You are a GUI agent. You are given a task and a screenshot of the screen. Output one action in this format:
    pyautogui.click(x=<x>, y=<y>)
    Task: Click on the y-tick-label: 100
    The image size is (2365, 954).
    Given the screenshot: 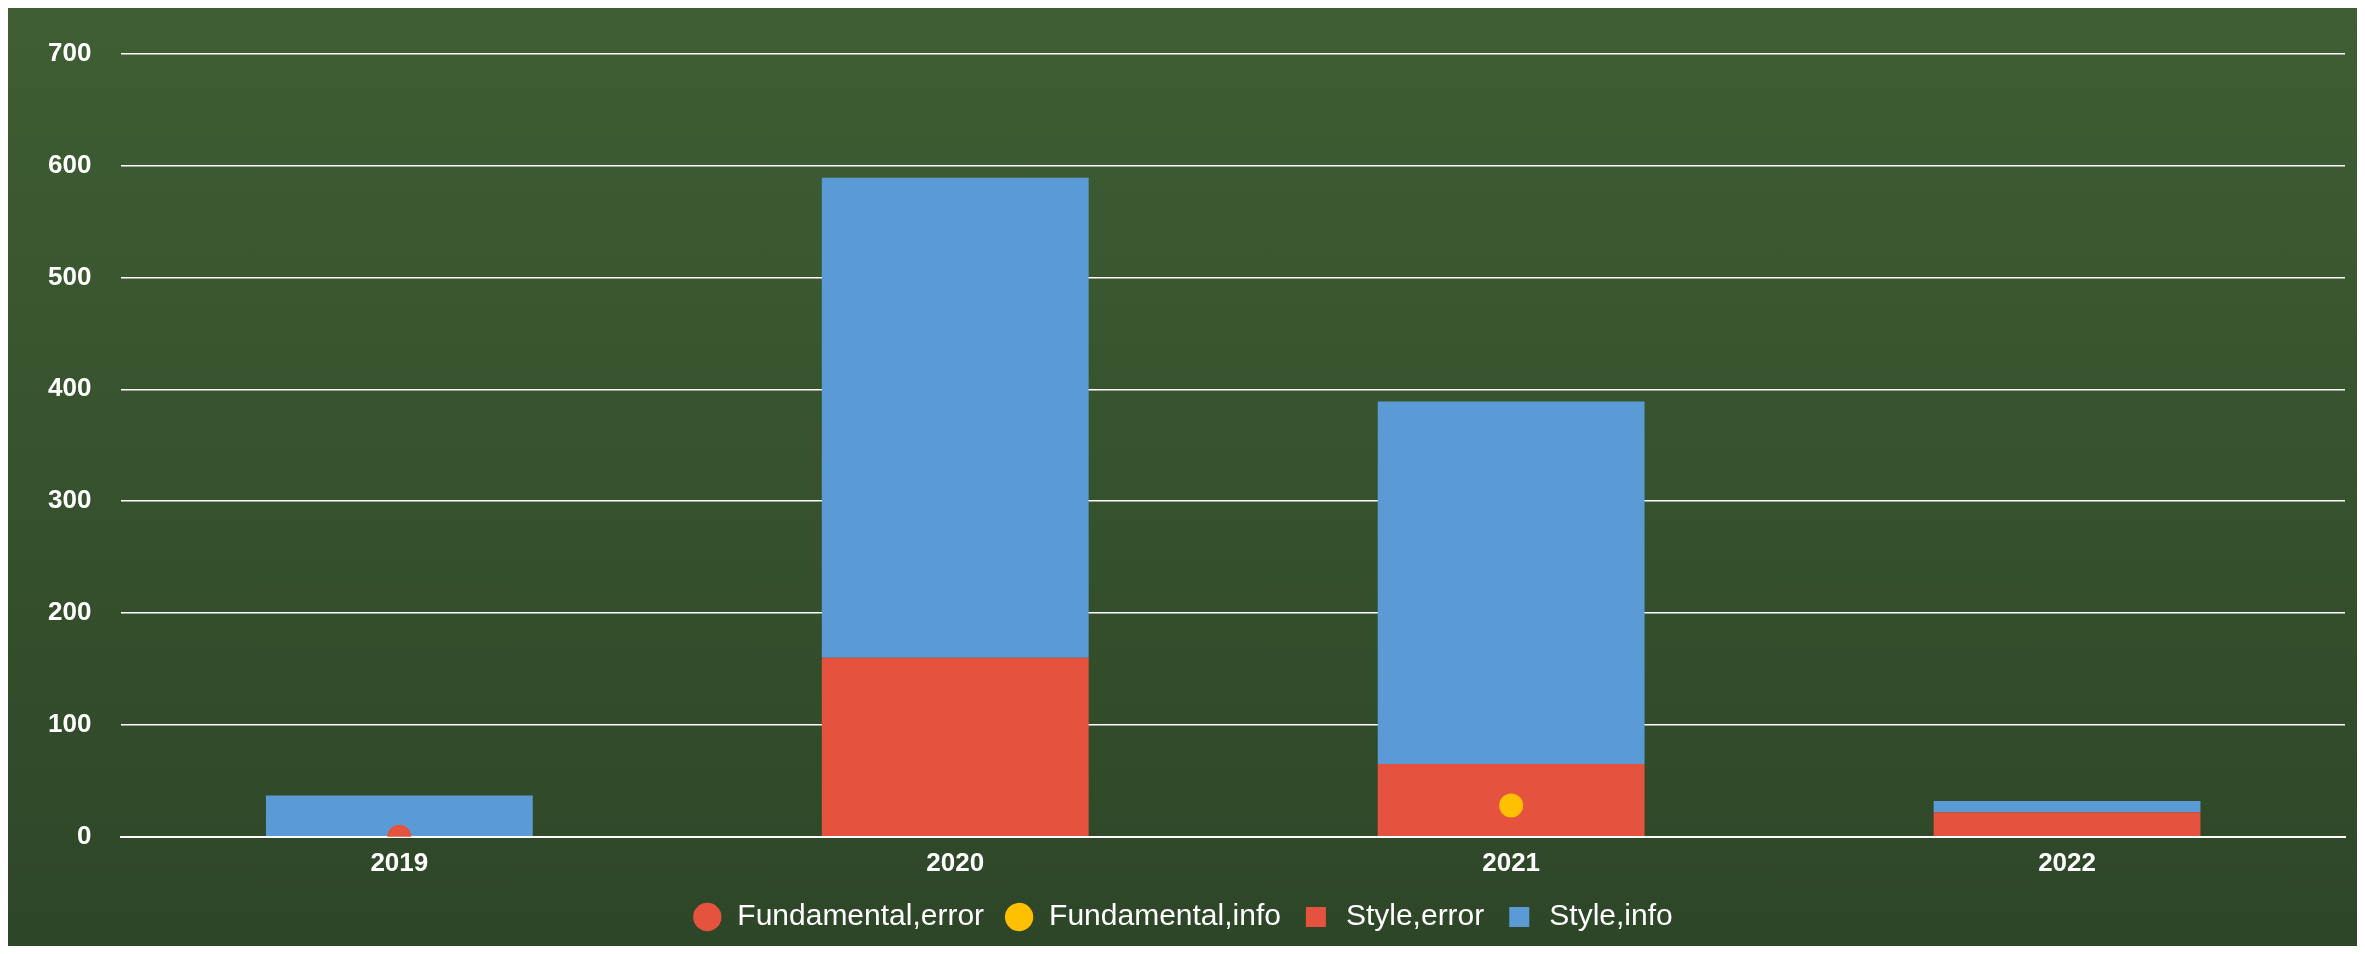 What is the action you would take?
    pyautogui.click(x=69, y=723)
    